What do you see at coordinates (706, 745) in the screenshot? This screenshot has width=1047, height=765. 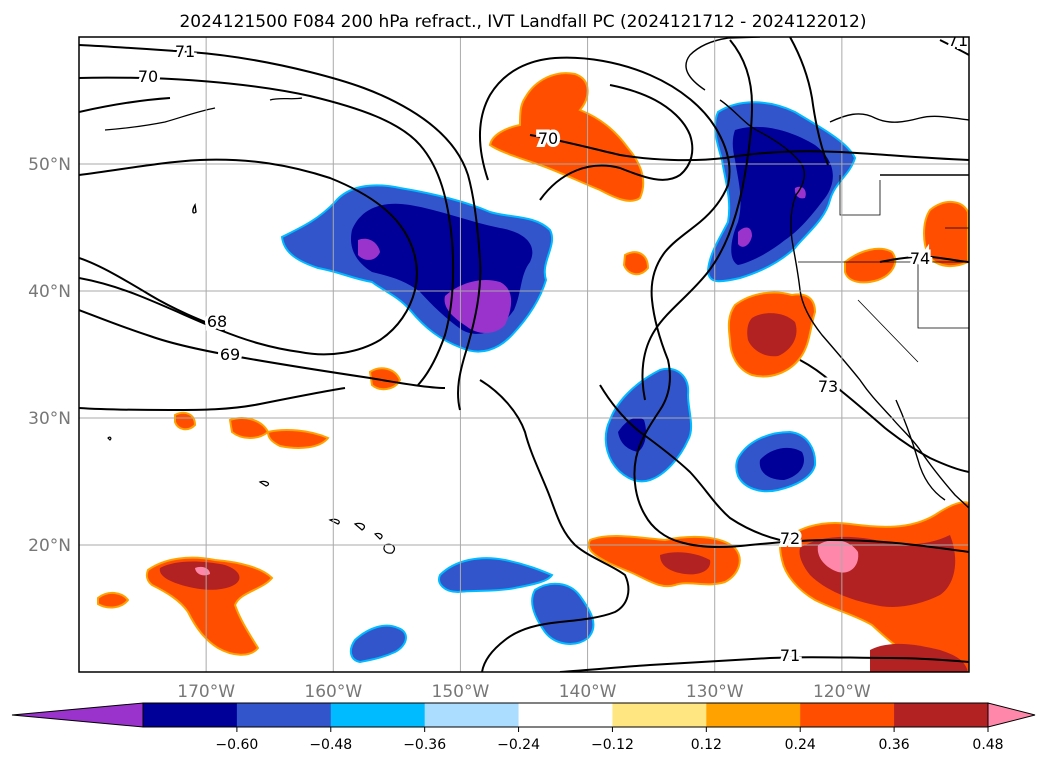 I see `colorbar-tick-label: 0.12` at bounding box center [706, 745].